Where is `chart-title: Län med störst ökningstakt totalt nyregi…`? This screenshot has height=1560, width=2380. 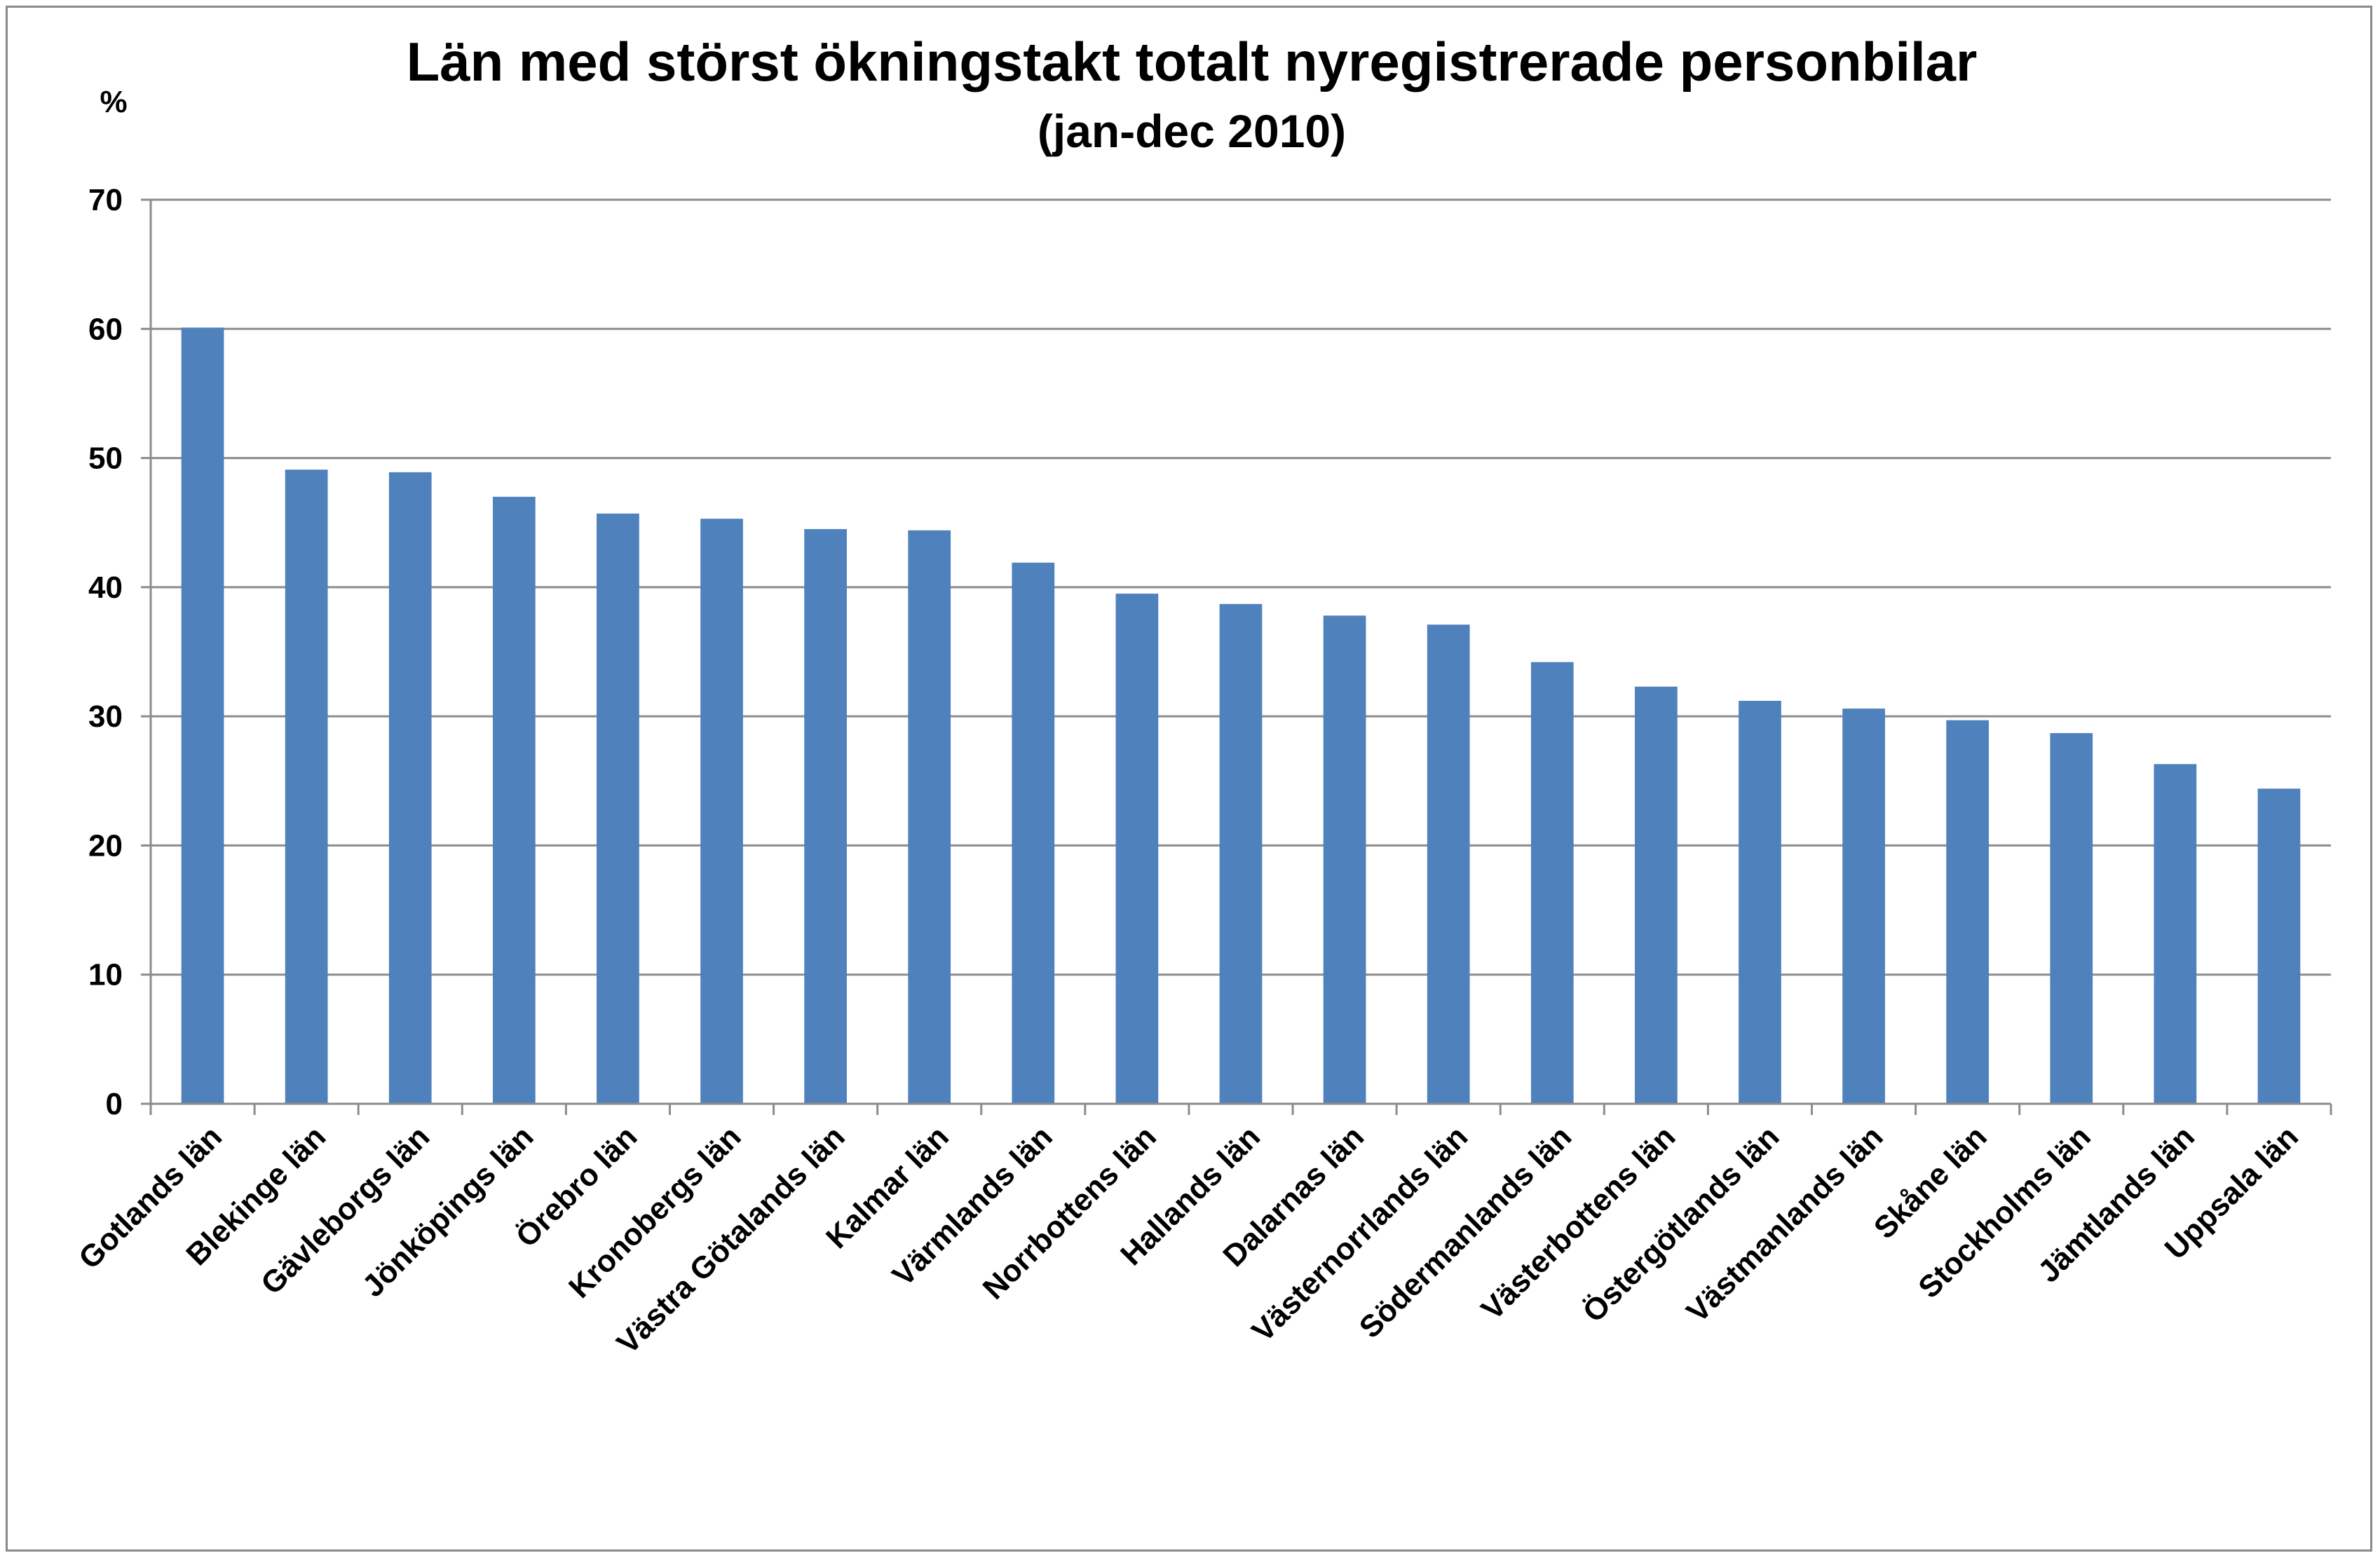
chart-title: Län med störst ökningstakt totalt nyregi… is located at coordinates (1192, 62).